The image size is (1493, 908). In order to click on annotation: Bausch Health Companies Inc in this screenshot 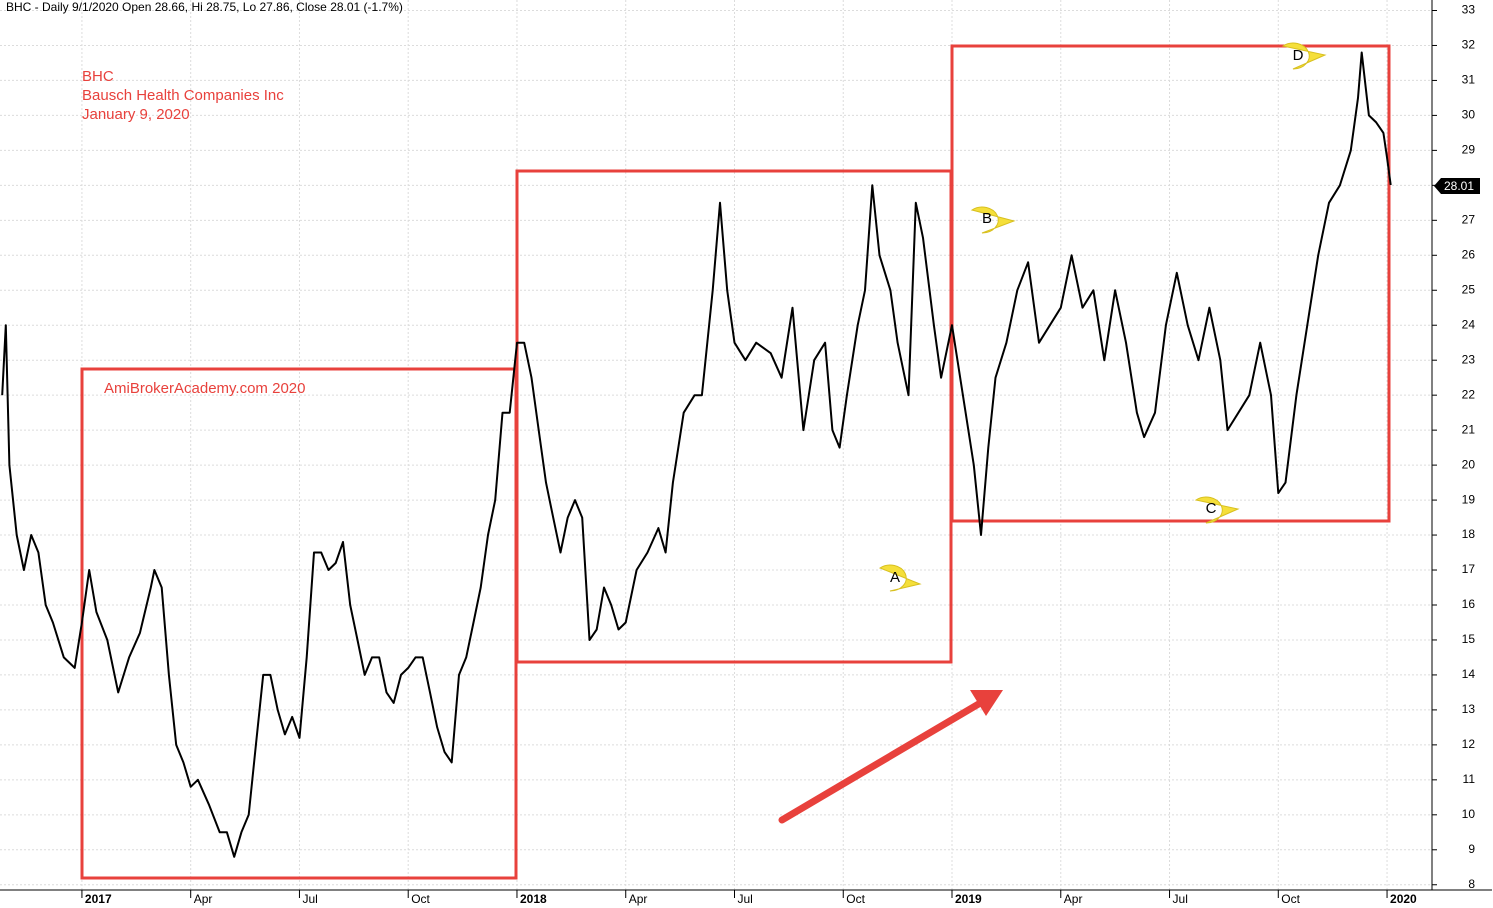, I will do `click(183, 95)`.